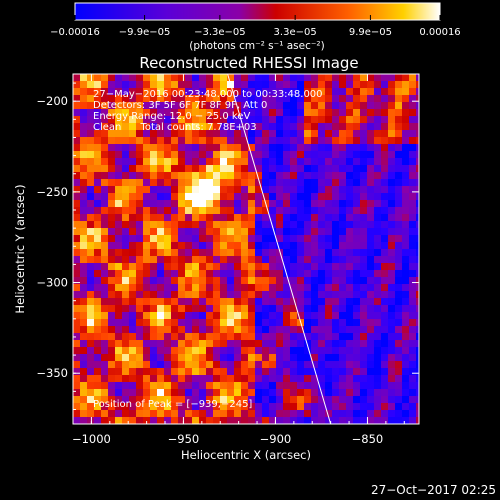 This screenshot has height=500, width=500. Describe the element at coordinates (439, 32) in the screenshot. I see `colorbar-tick-label: 0.00016` at that location.